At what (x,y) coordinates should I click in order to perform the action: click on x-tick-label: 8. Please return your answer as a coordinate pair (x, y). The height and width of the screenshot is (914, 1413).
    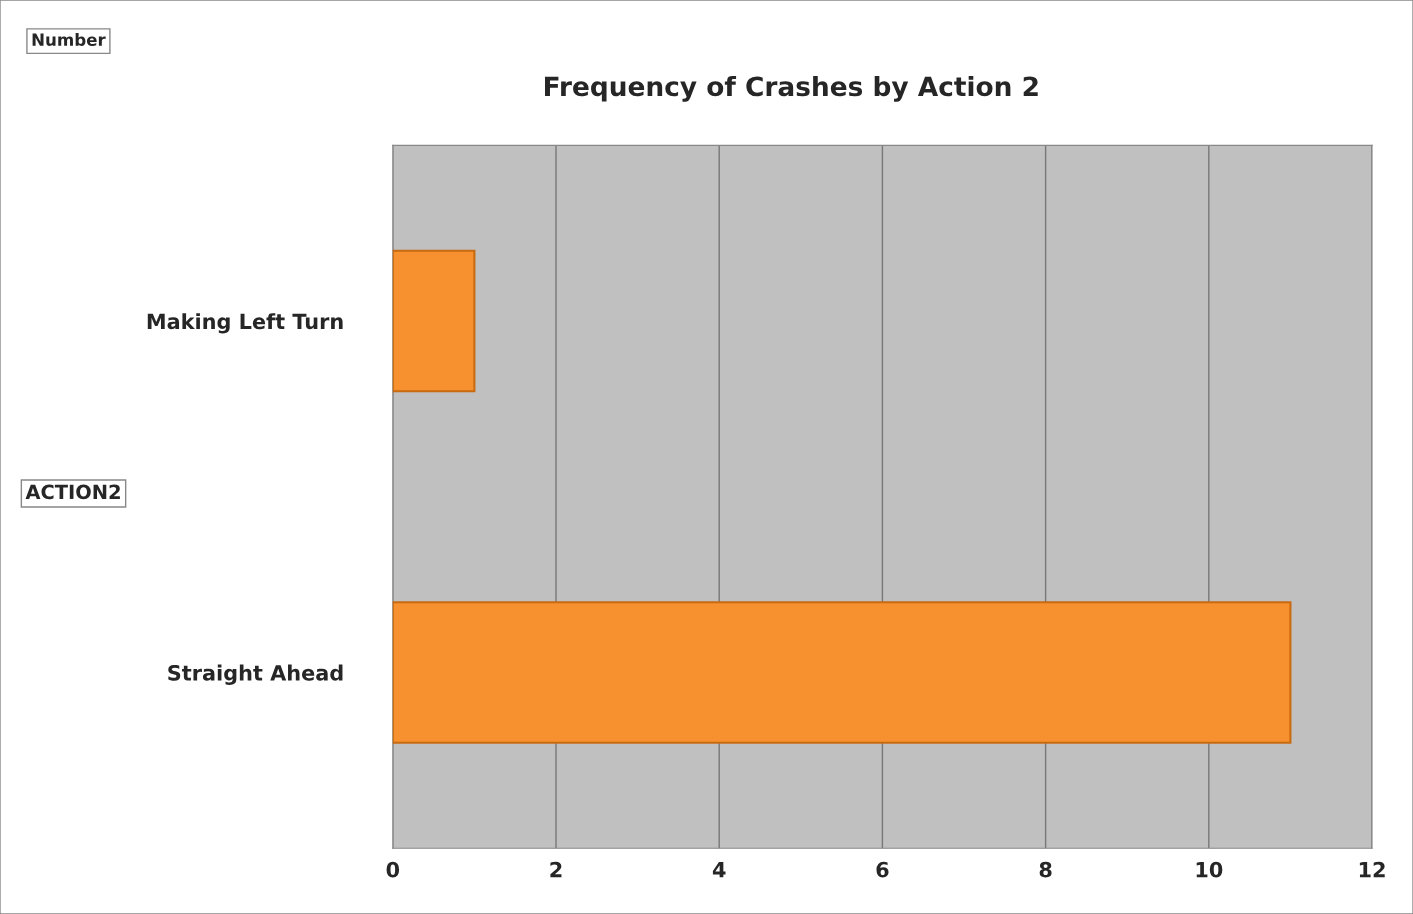
    Looking at the image, I should click on (1045, 869).